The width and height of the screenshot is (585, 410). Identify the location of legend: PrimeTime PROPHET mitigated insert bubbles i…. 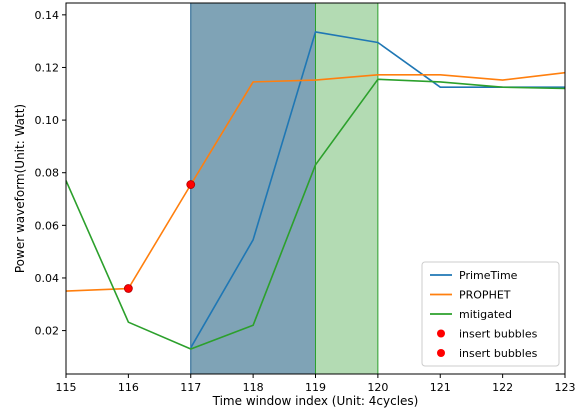
(490, 314).